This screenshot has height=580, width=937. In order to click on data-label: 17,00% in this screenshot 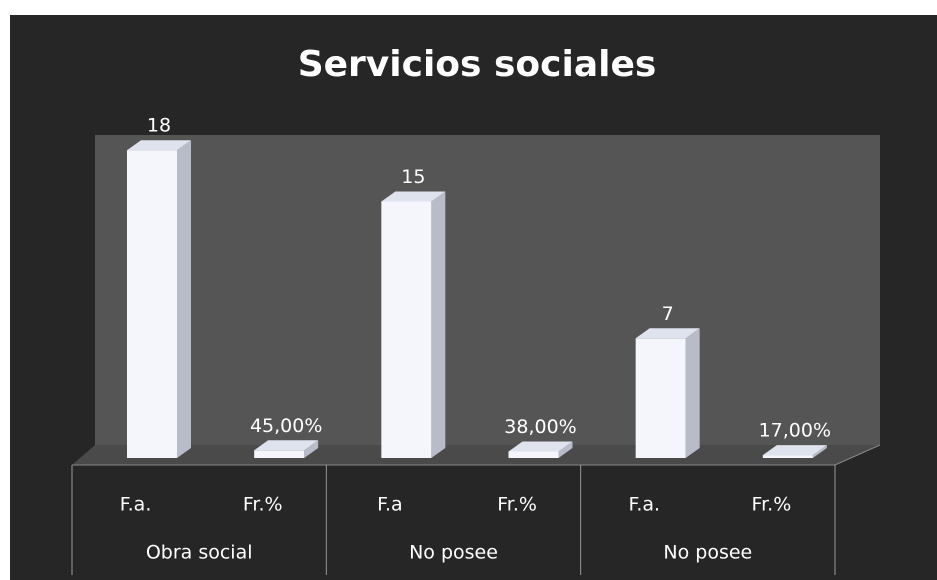, I will do `click(795, 431)`.